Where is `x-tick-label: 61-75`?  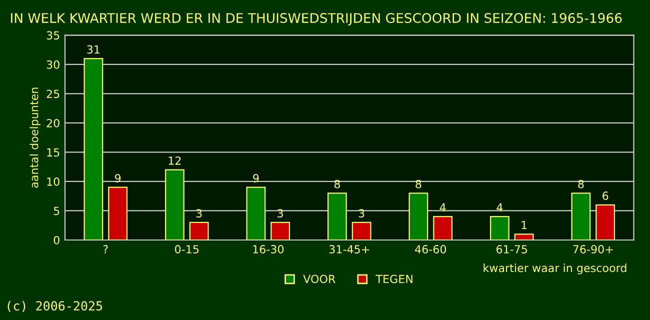 x-tick-label: 61-75 is located at coordinates (512, 249).